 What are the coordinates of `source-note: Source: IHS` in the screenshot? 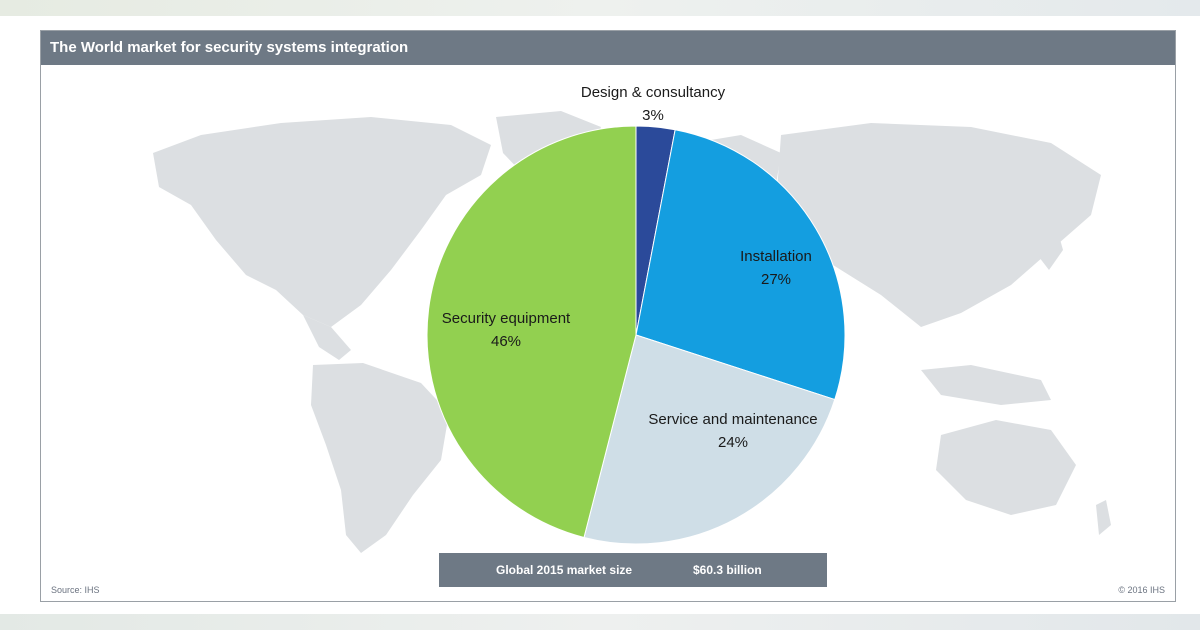 It's located at (75, 590).